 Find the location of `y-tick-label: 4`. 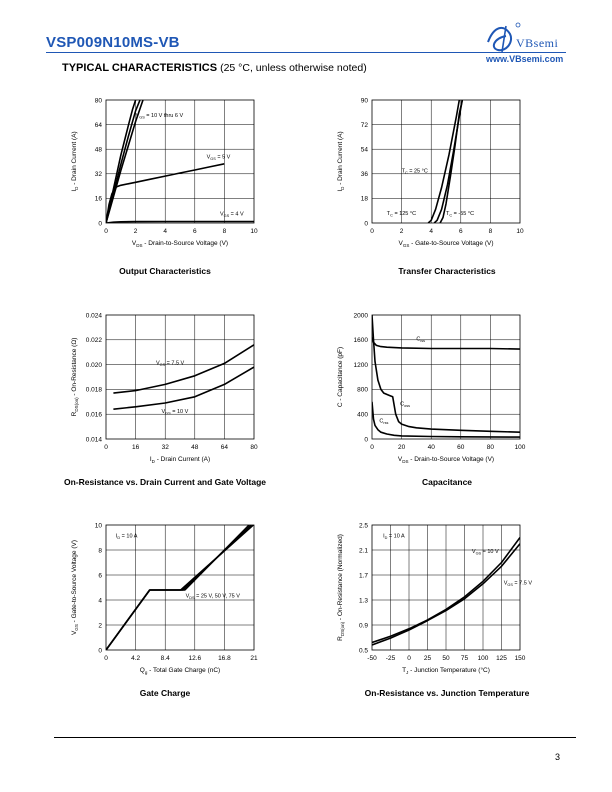

y-tick-label: 4 is located at coordinates (100, 600).